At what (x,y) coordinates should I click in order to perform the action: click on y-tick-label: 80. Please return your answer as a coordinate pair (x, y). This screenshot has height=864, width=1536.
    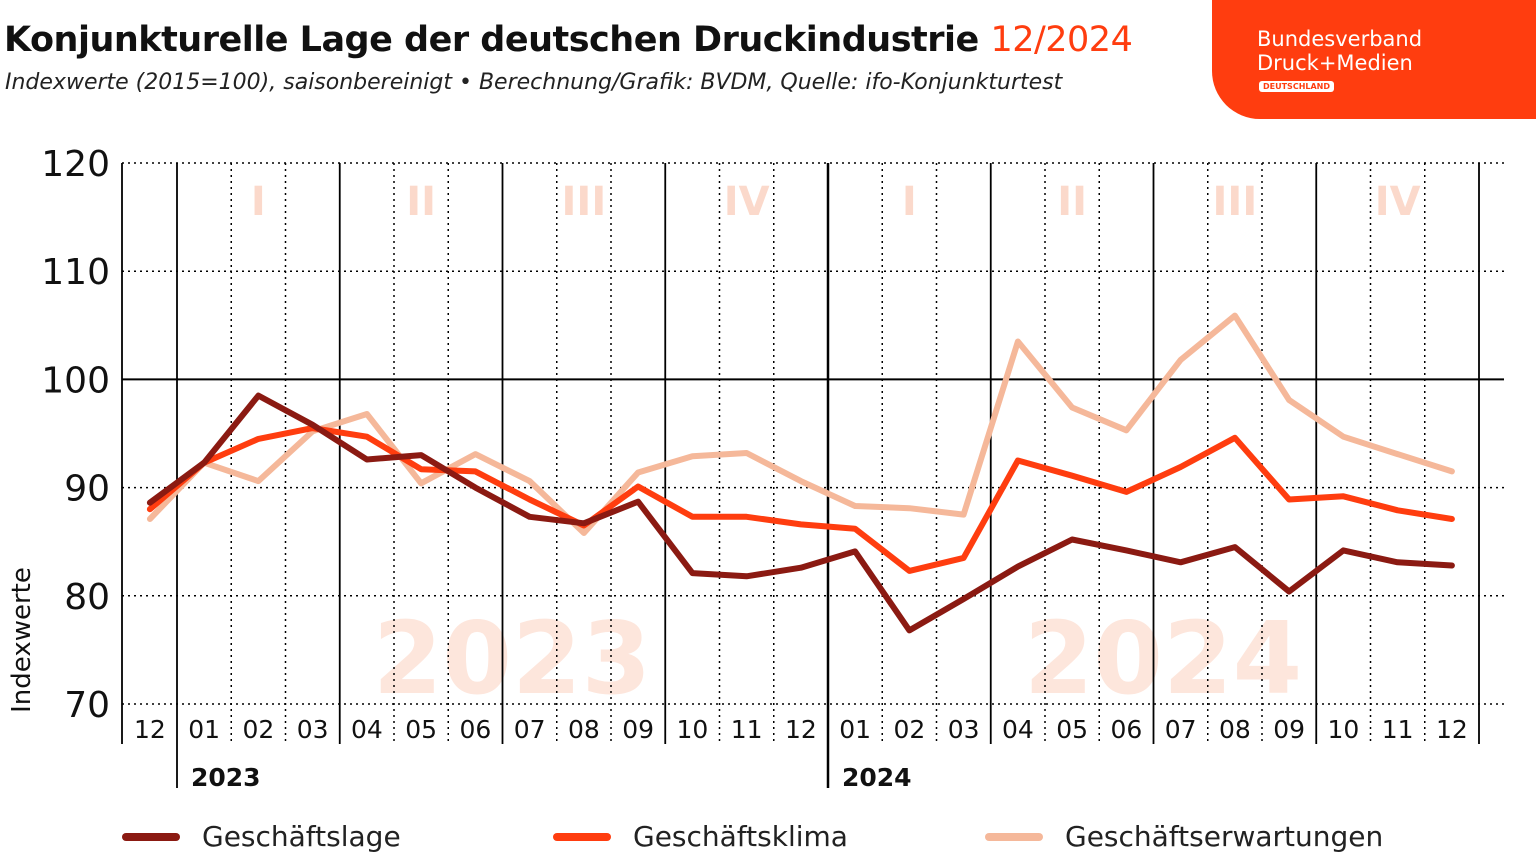
    Looking at the image, I should click on (87, 597).